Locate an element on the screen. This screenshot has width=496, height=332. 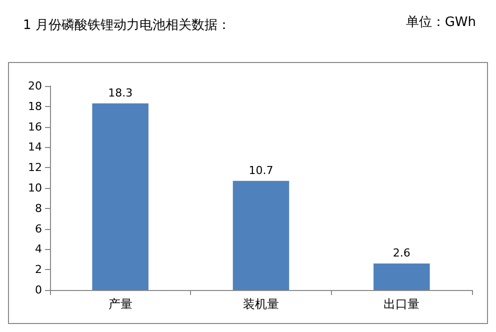
data-label: 10.7 is located at coordinates (261, 170).